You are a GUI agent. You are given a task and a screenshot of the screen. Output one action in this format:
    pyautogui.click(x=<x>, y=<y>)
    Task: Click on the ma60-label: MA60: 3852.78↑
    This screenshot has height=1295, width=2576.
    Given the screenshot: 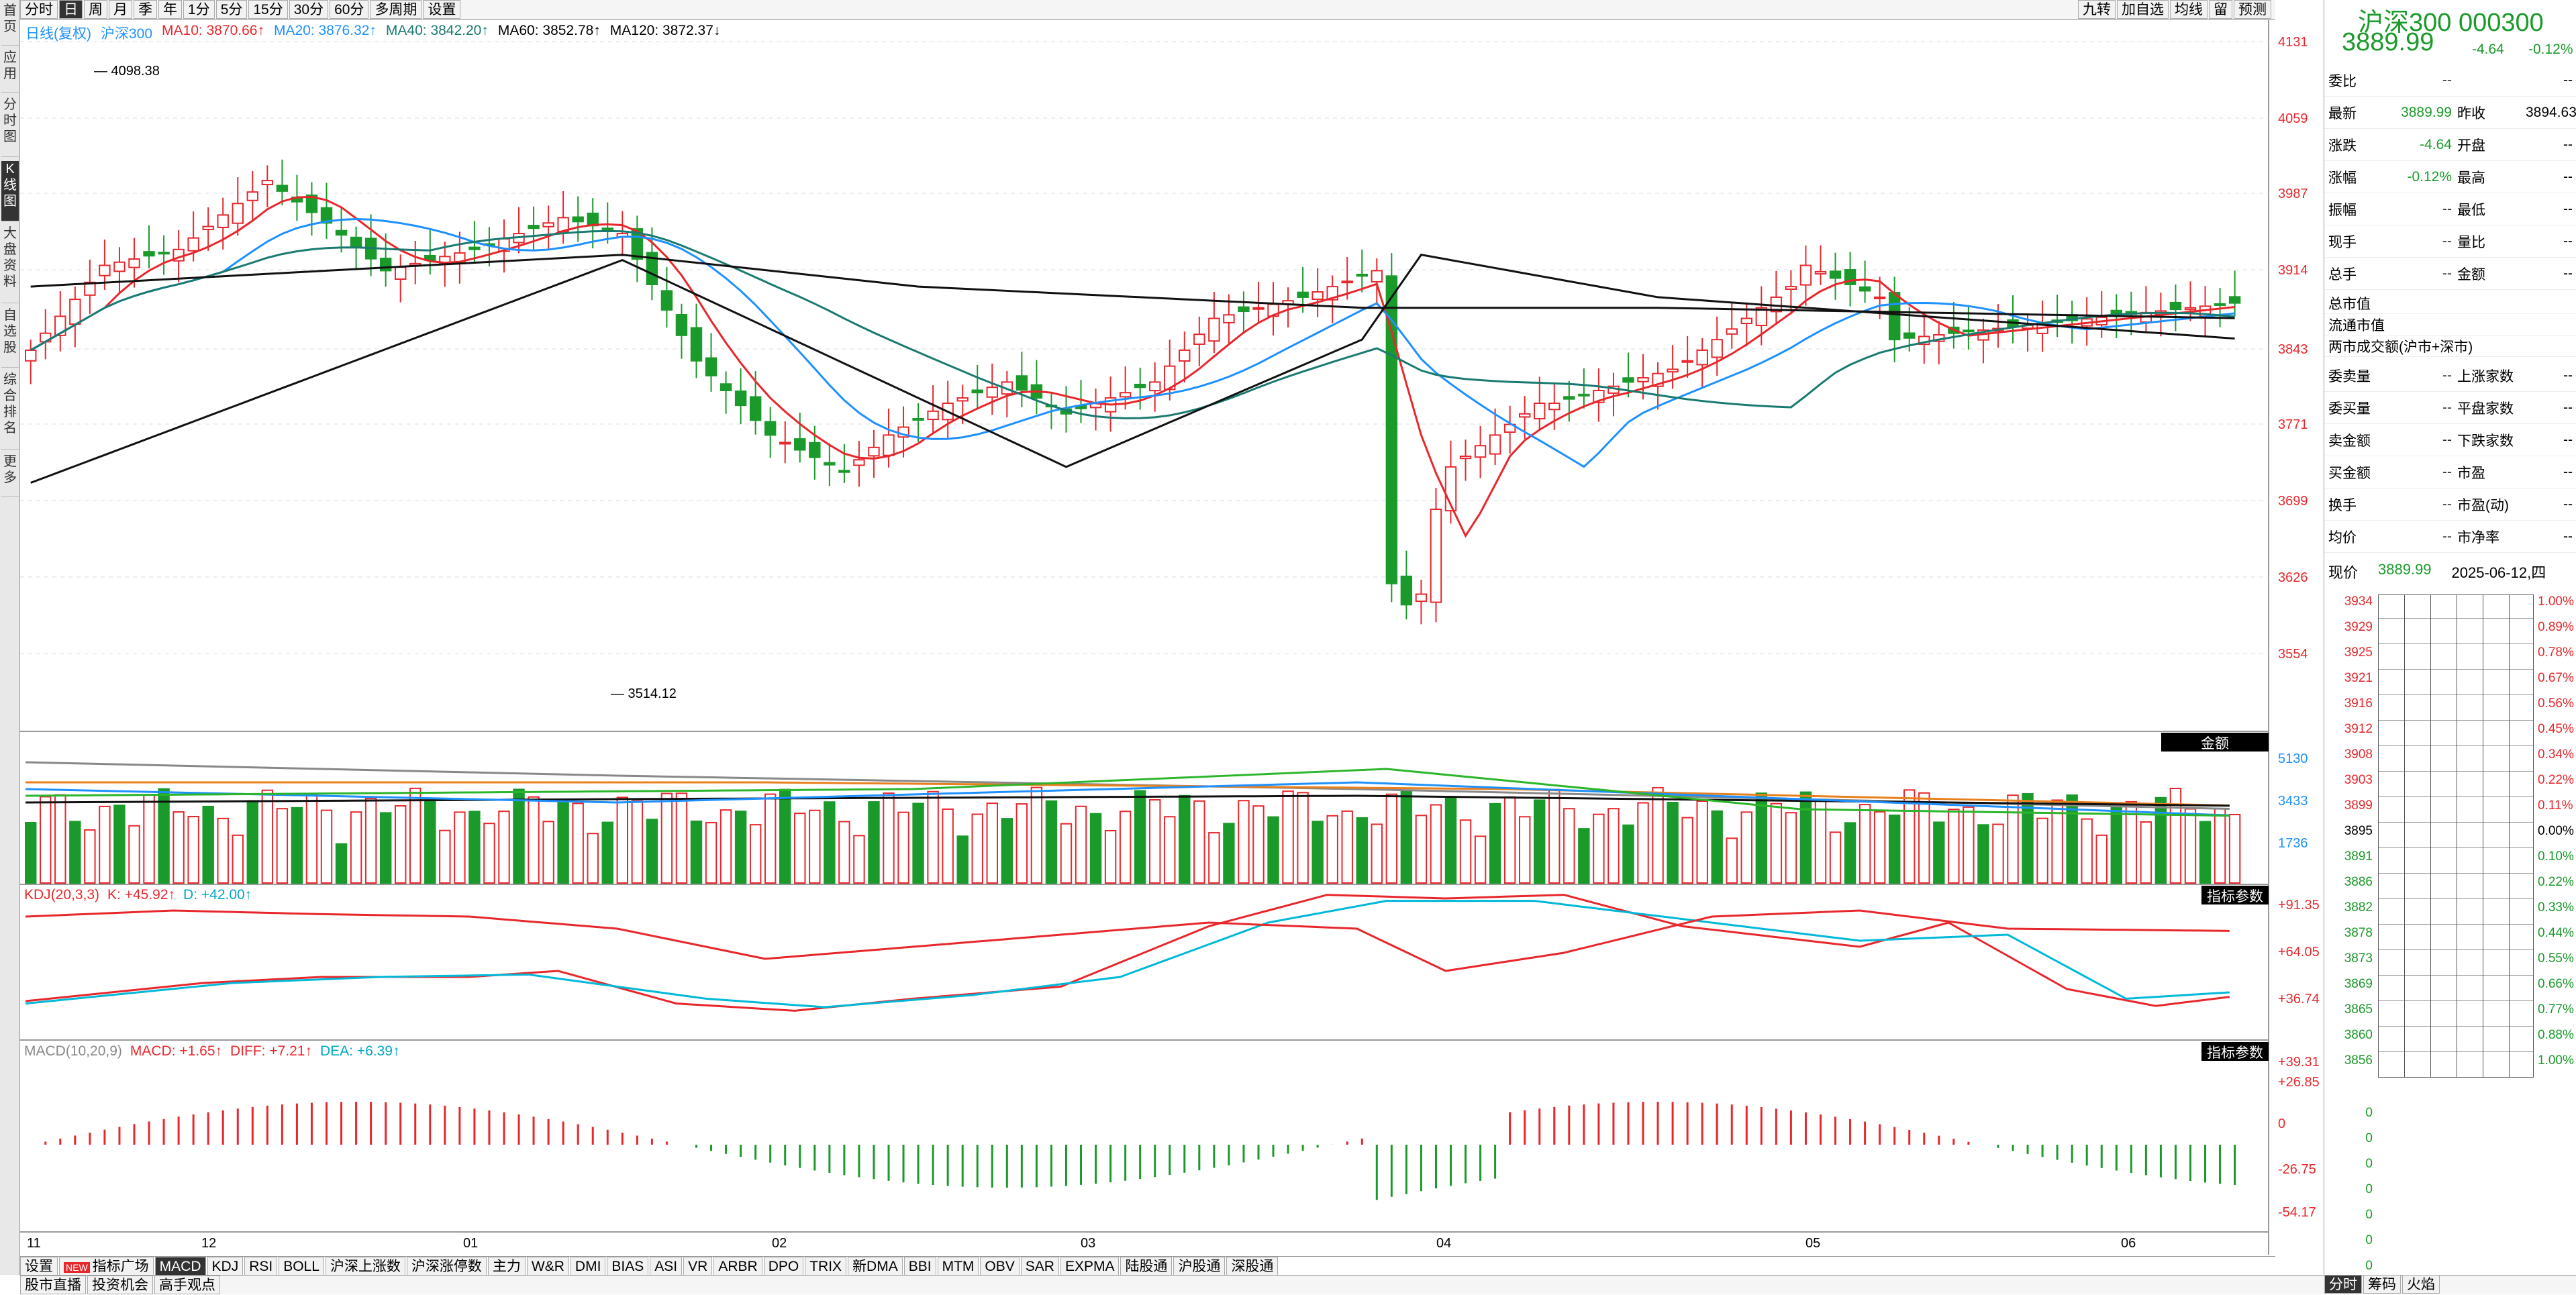 What is the action you would take?
    pyautogui.click(x=549, y=31)
    